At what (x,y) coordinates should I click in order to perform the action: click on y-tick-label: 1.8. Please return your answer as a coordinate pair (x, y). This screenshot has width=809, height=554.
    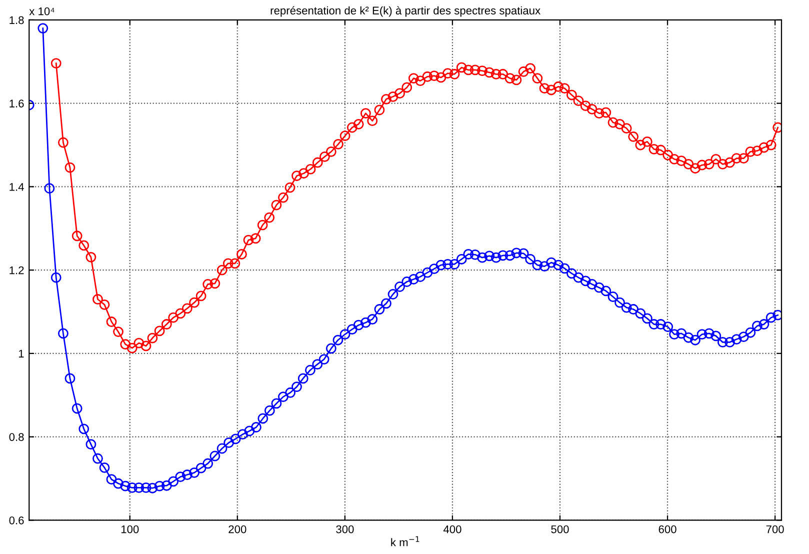
    Looking at the image, I should click on (17, 20).